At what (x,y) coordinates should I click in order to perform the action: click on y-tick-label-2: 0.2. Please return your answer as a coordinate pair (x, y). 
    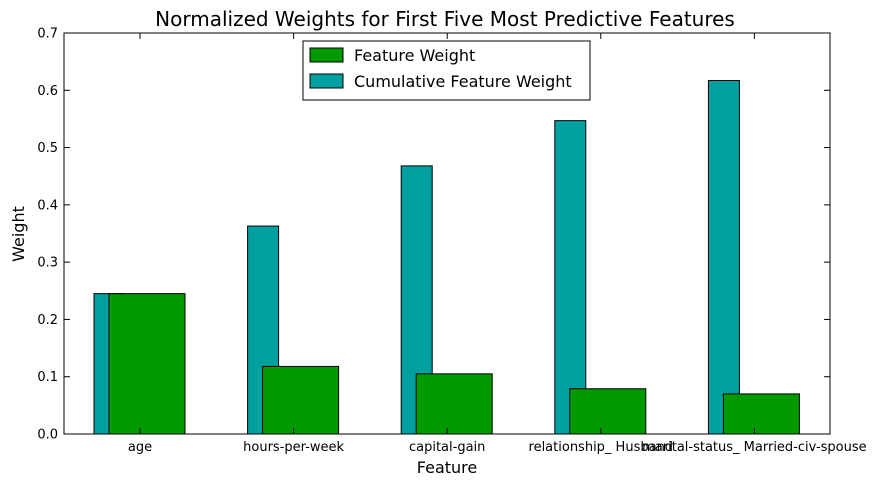
    Looking at the image, I should click on (47, 320).